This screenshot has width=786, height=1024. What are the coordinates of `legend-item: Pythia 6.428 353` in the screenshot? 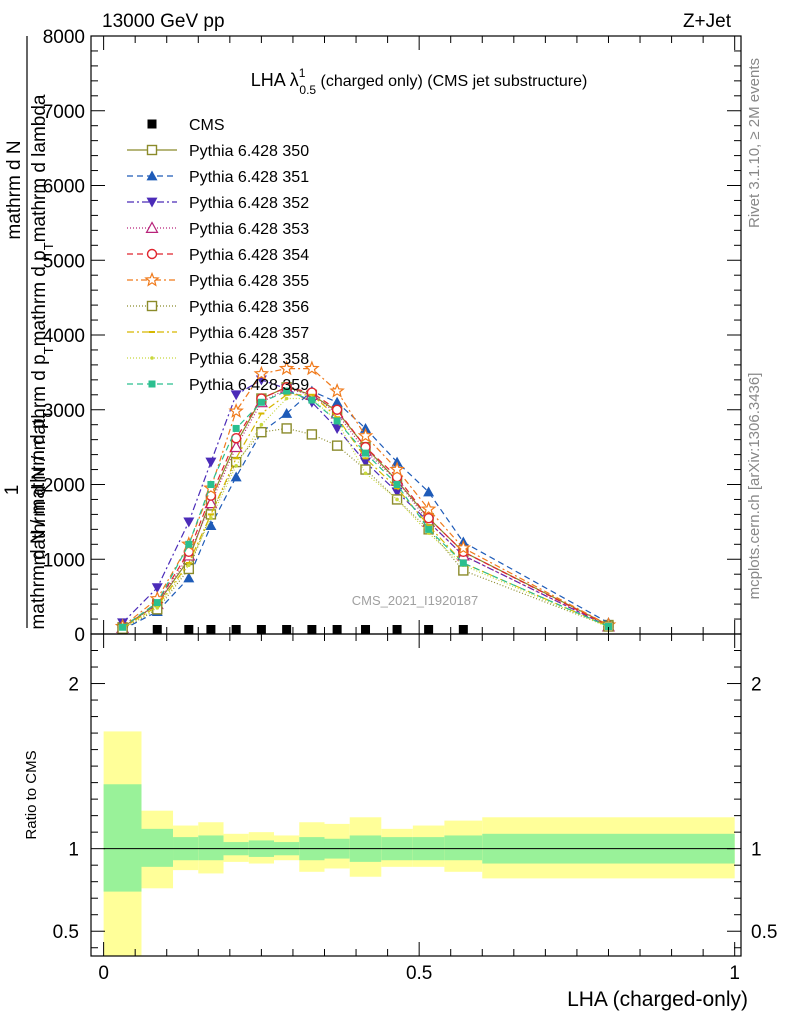 It's located at (218, 229).